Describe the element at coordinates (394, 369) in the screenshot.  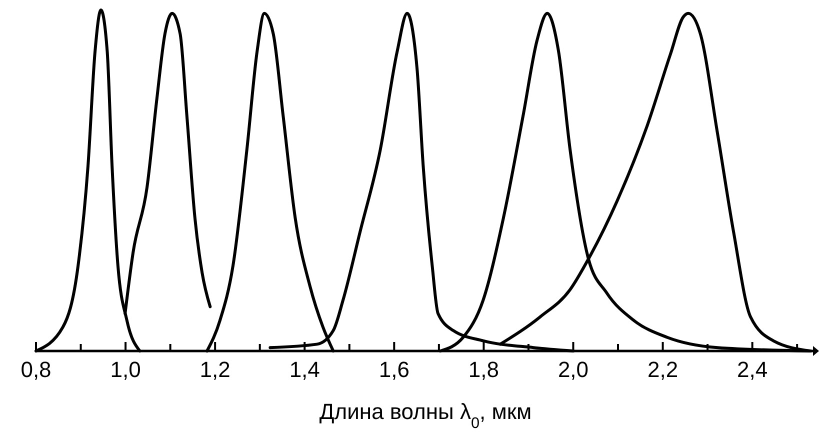
I see `x-tick-label: 1,6` at that location.